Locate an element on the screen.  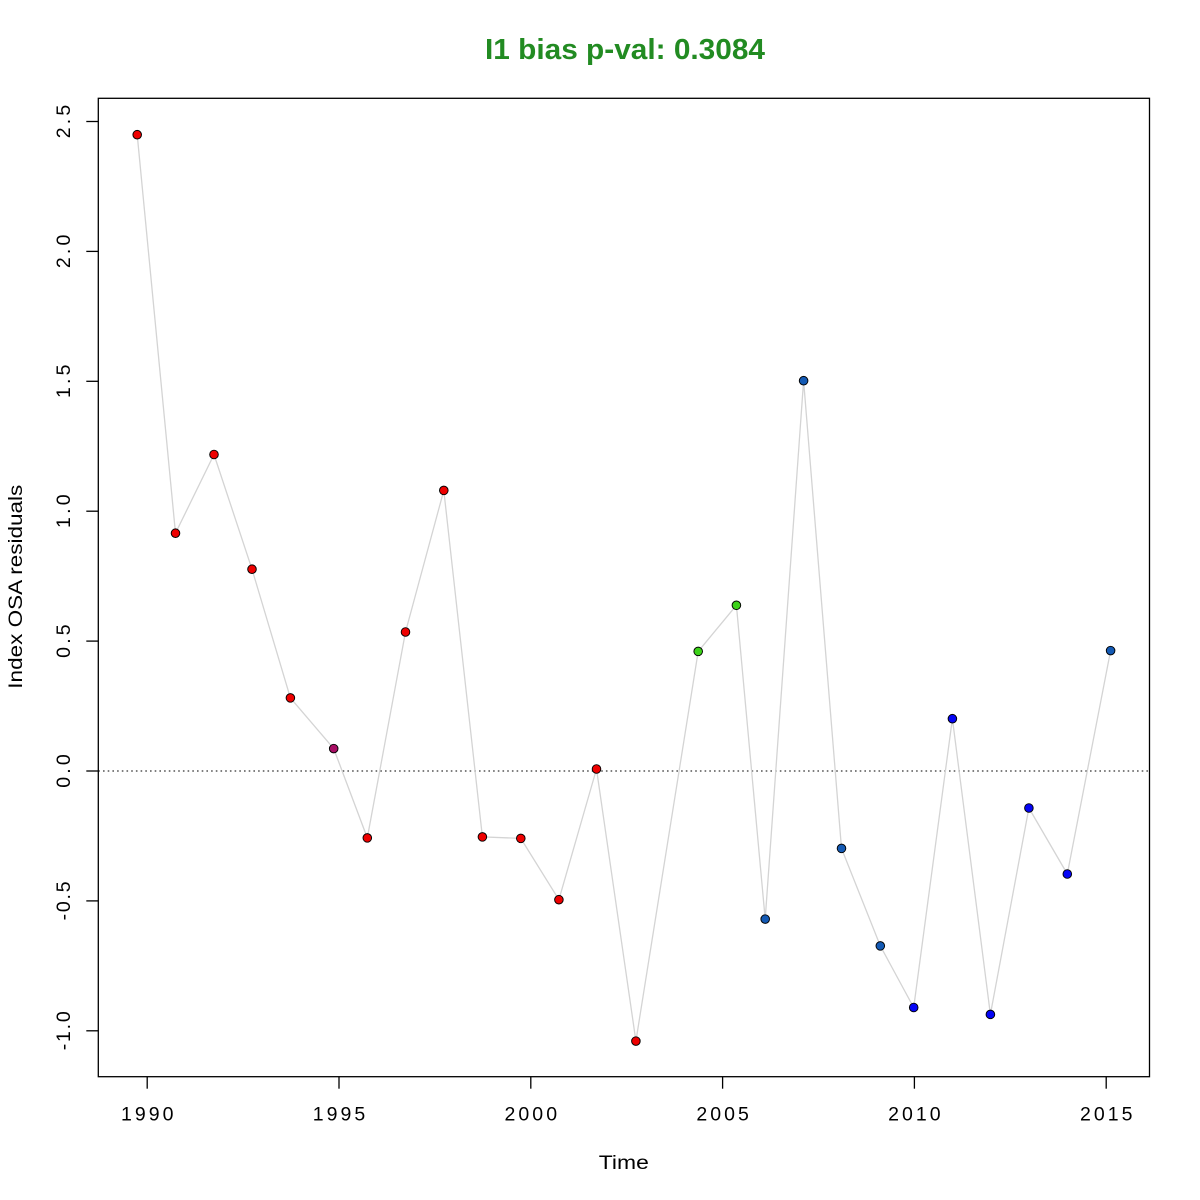
svg-text: Index OSA residuals is located at coordinates (16, 586).